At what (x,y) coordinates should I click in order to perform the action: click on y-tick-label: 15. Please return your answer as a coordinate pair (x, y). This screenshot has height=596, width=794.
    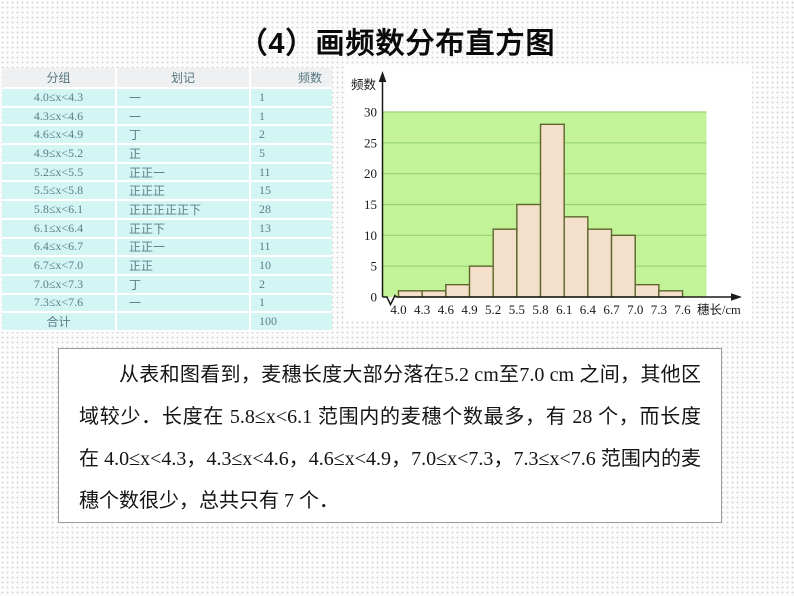
    Looking at the image, I should click on (370, 204).